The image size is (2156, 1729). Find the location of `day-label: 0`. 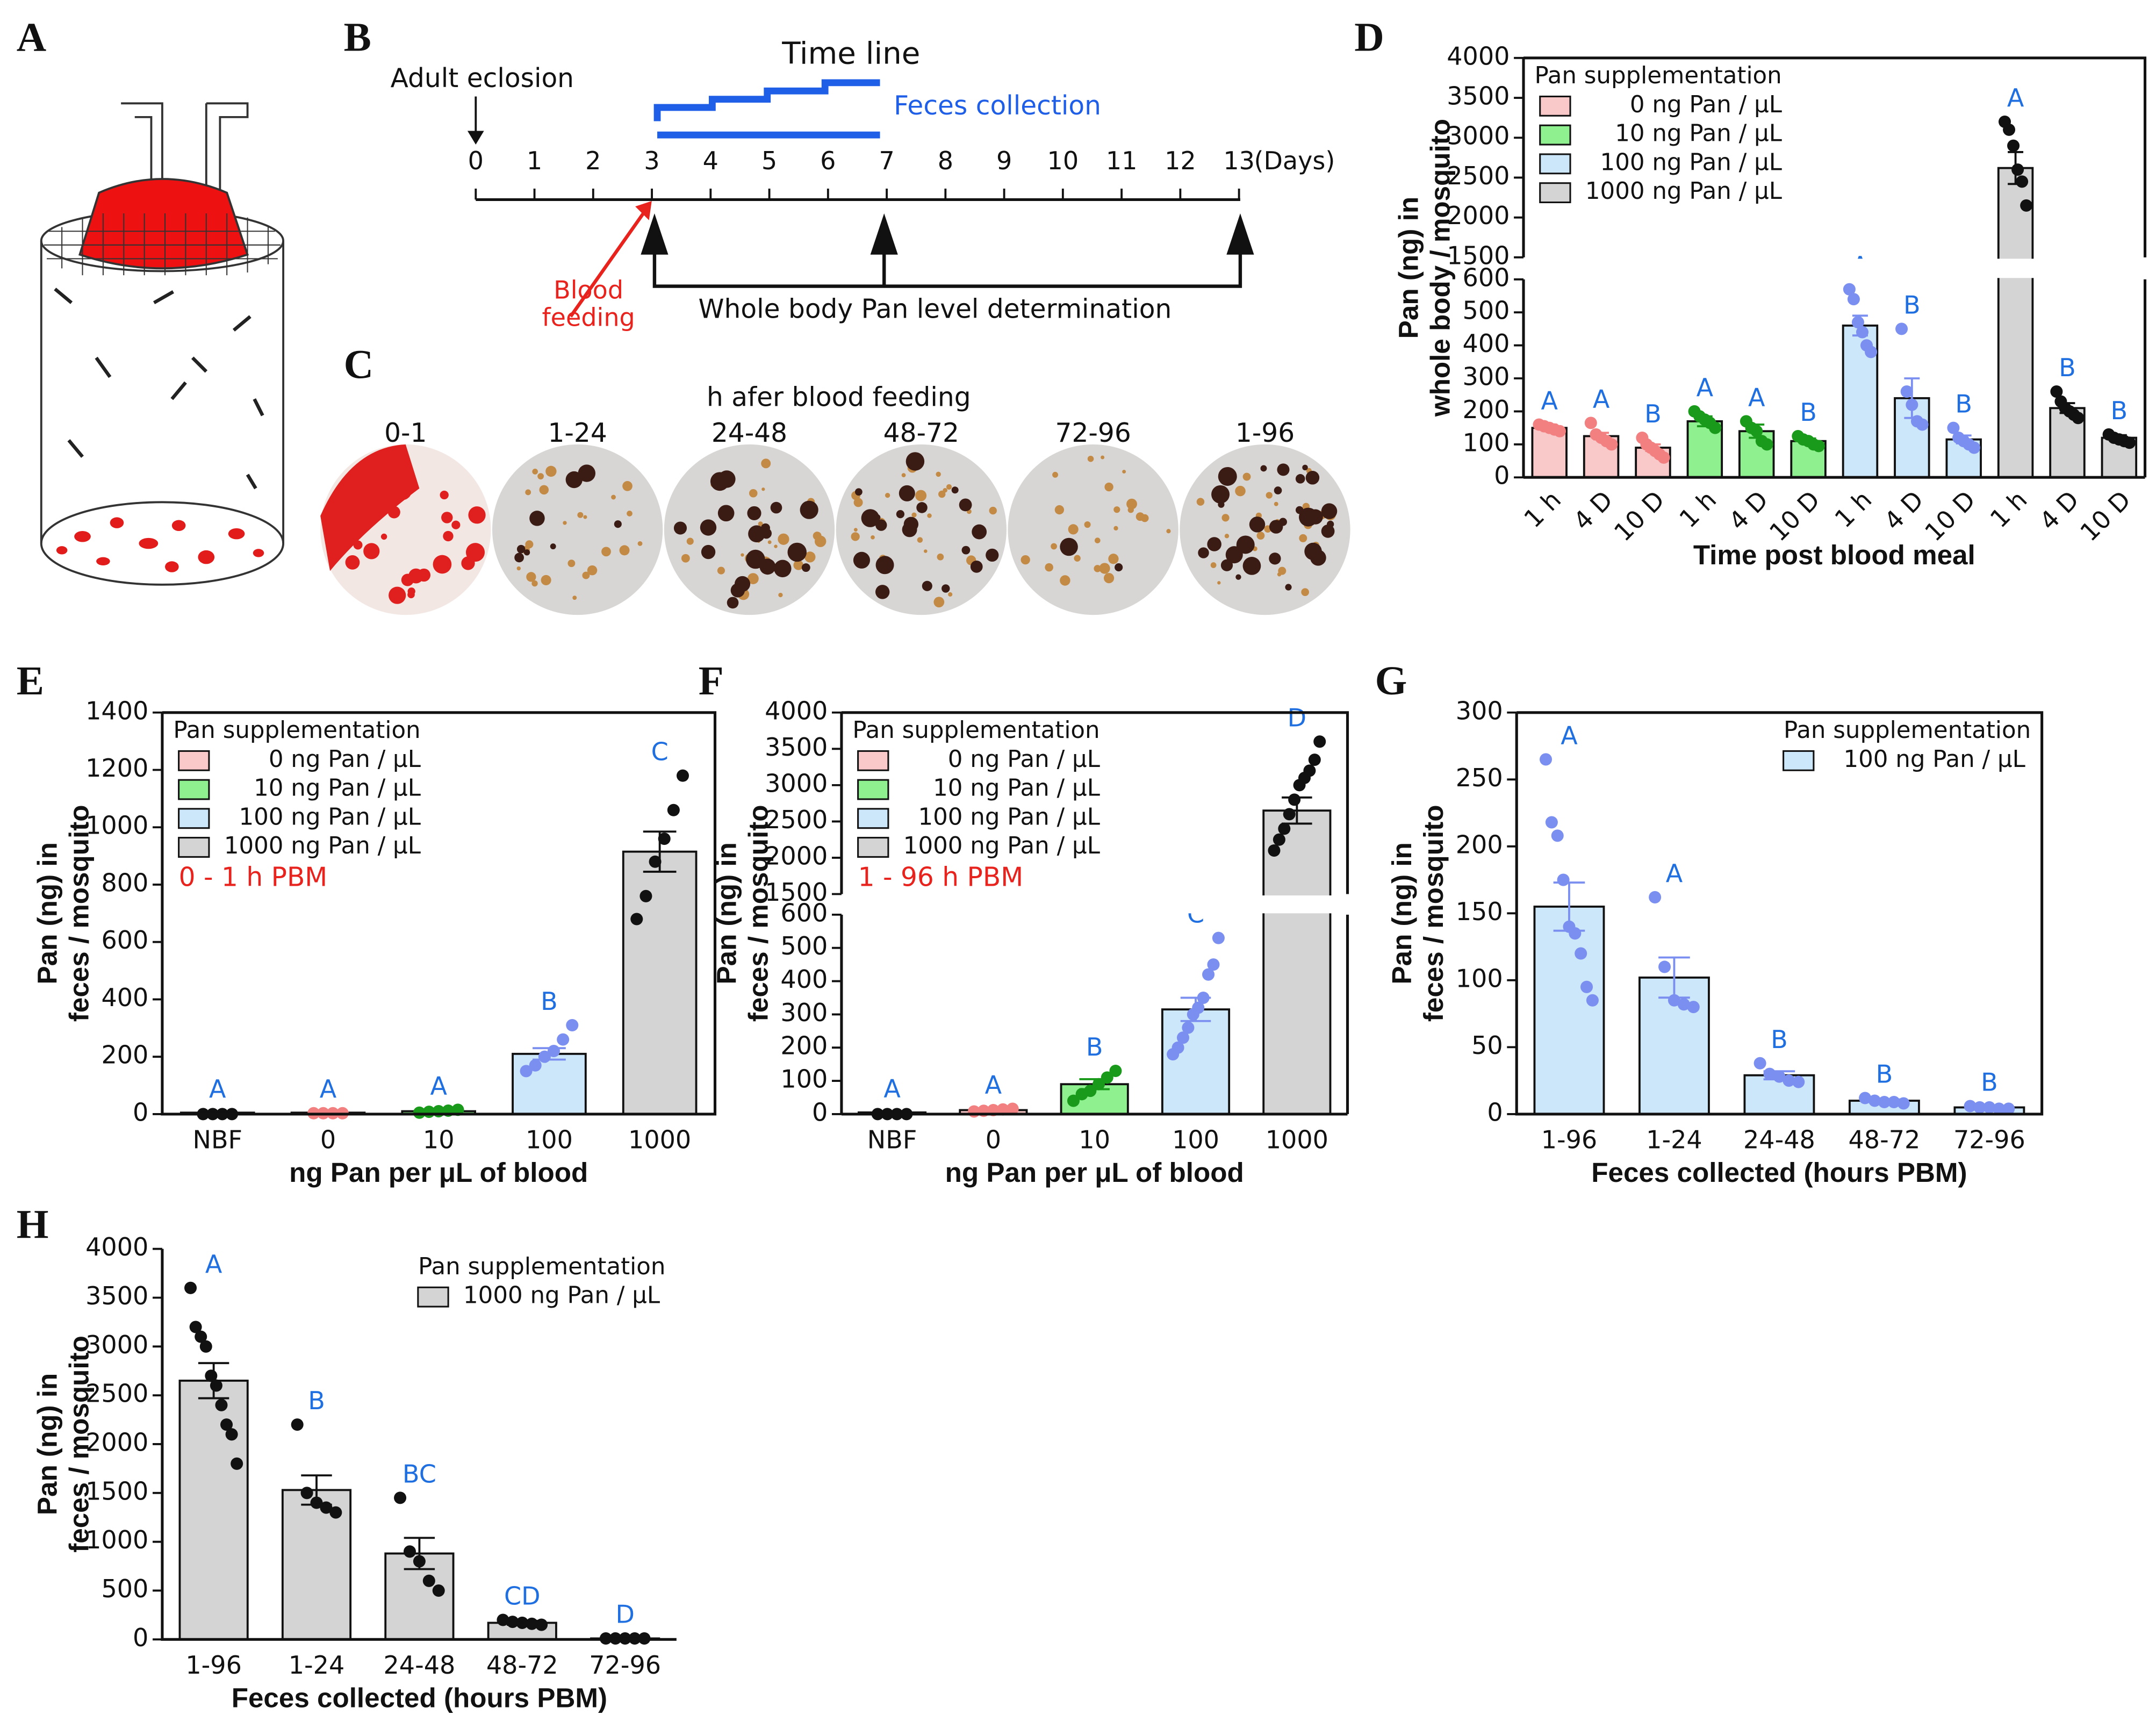

day-label: 0 is located at coordinates (476, 160).